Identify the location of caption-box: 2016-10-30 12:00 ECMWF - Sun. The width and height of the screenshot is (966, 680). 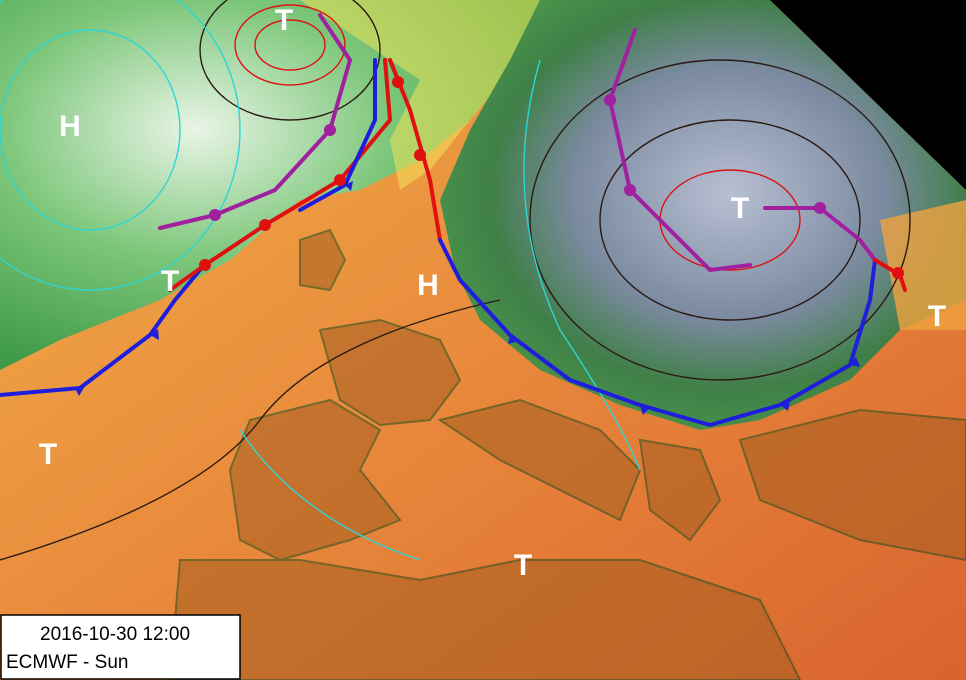
(120, 647).